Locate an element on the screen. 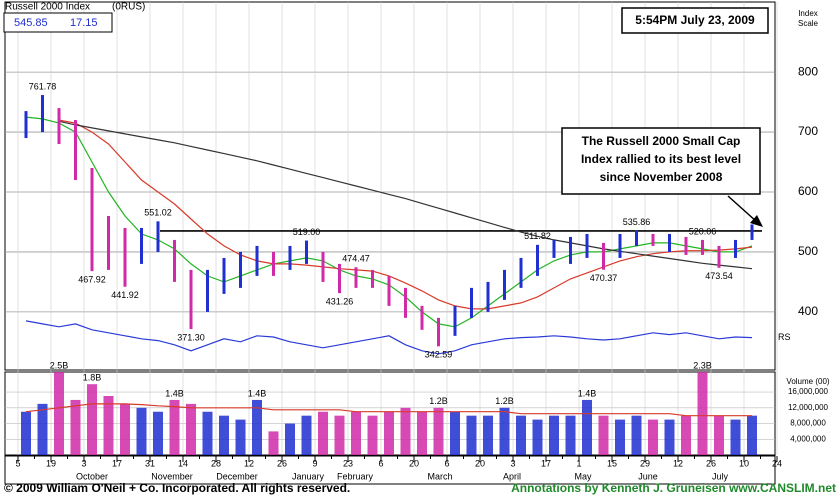  high-label: 519.00 is located at coordinates (307, 232).